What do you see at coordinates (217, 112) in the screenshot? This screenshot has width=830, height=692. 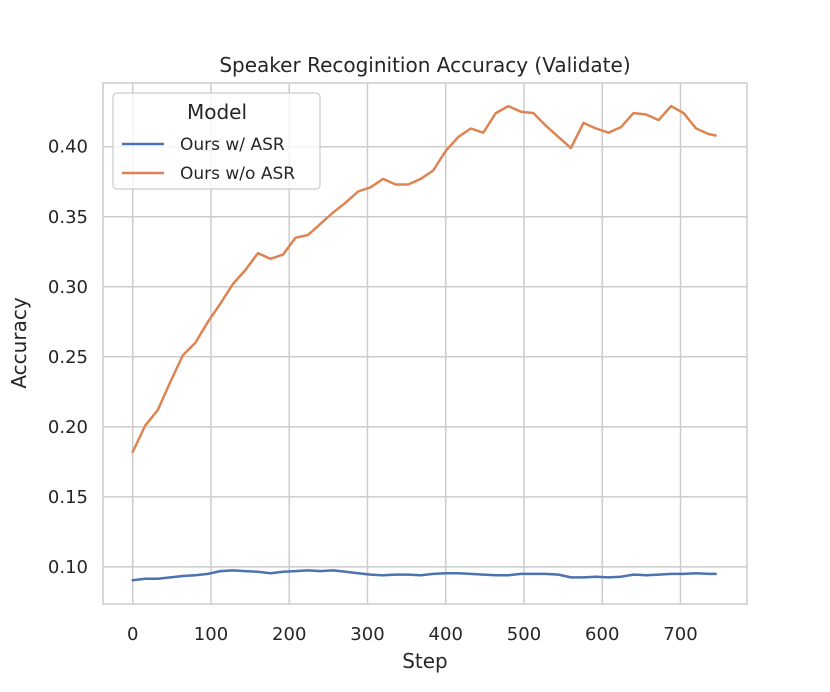 I see `legend-title: Model` at bounding box center [217, 112].